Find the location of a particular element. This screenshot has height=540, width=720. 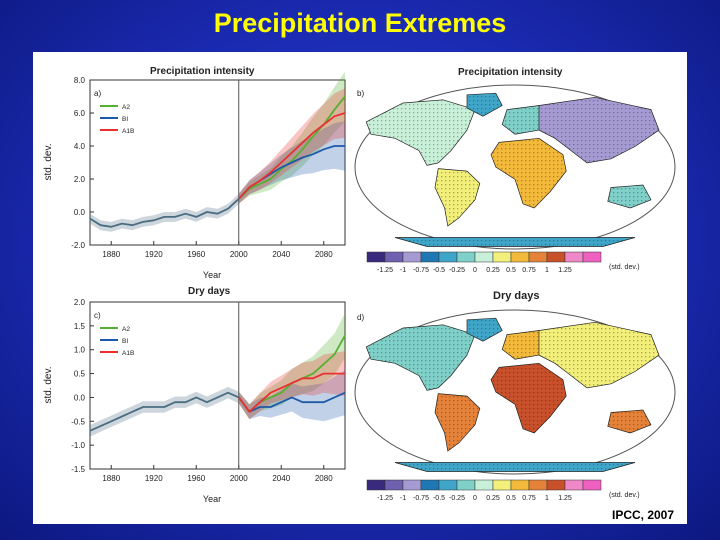

chart-a-plot-frame is located at coordinates (217, 162).